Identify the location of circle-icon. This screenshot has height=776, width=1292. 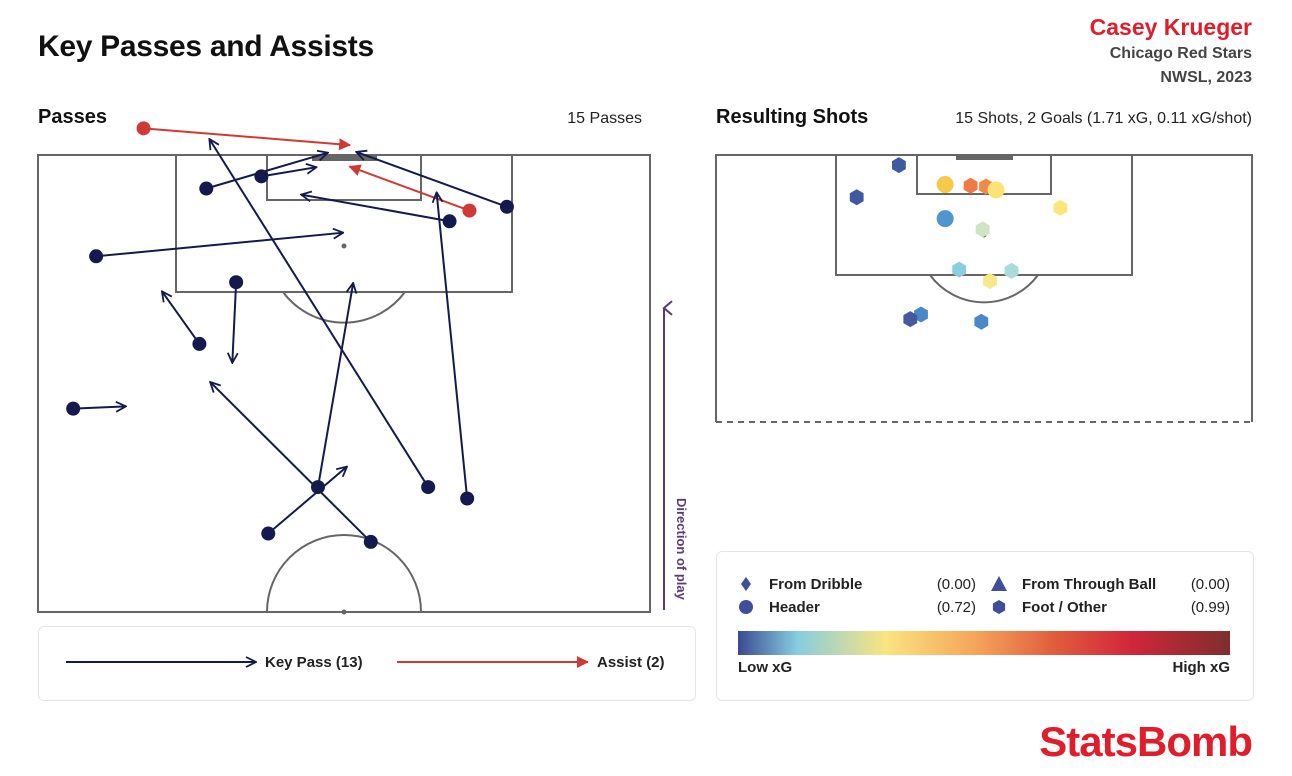
(746, 607).